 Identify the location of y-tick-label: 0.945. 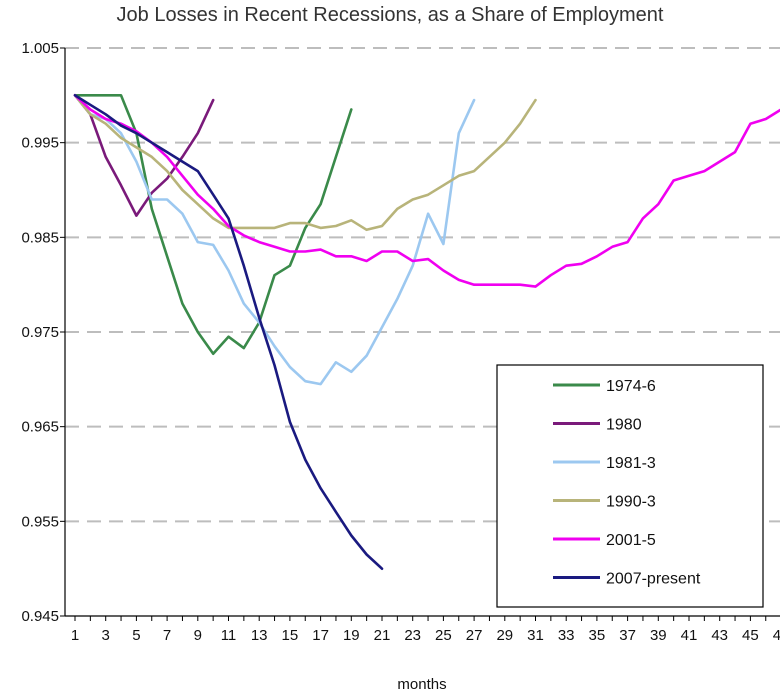
(40, 616).